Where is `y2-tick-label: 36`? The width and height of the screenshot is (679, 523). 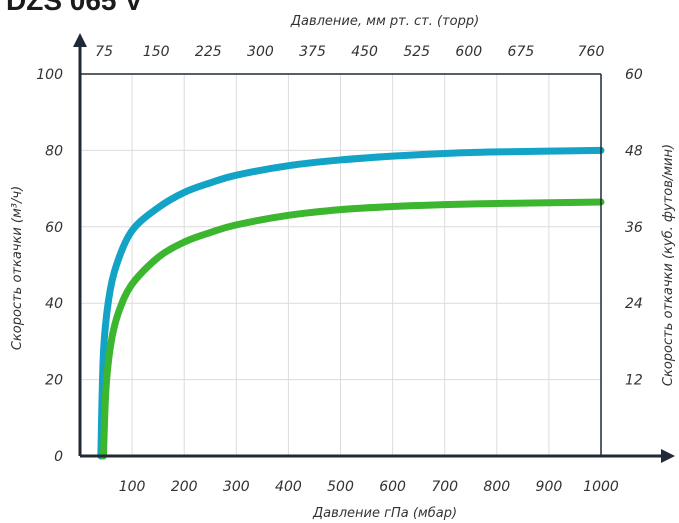
y2-tick-label: 36 is located at coordinates (634, 228).